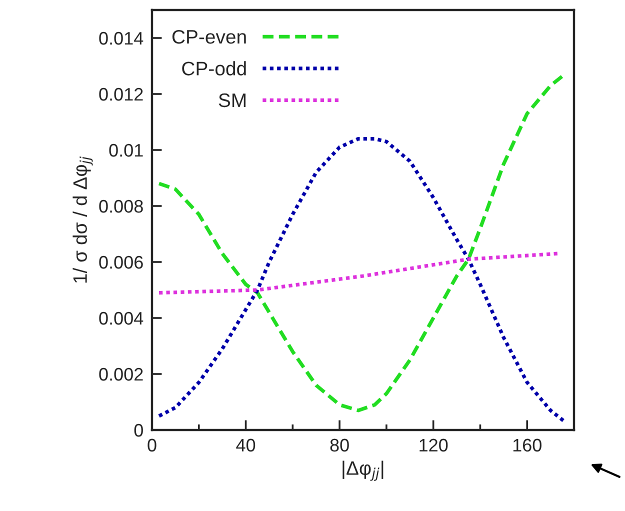  Describe the element at coordinates (214, 68) in the screenshot. I see `legend-label: CP-odd` at that location.